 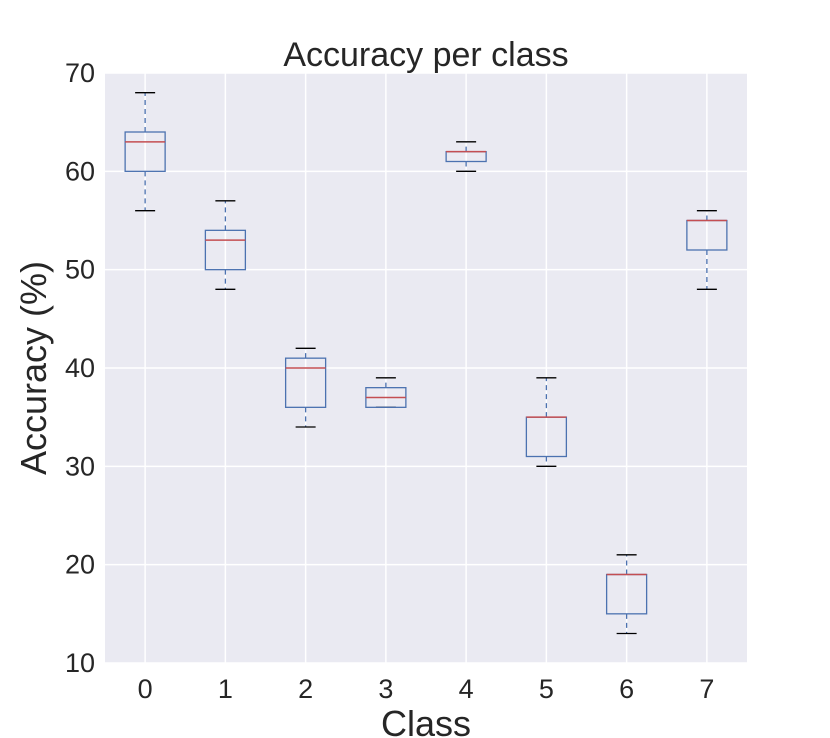 What do you see at coordinates (305, 689) in the screenshot?
I see `x-tick-label: 2` at bounding box center [305, 689].